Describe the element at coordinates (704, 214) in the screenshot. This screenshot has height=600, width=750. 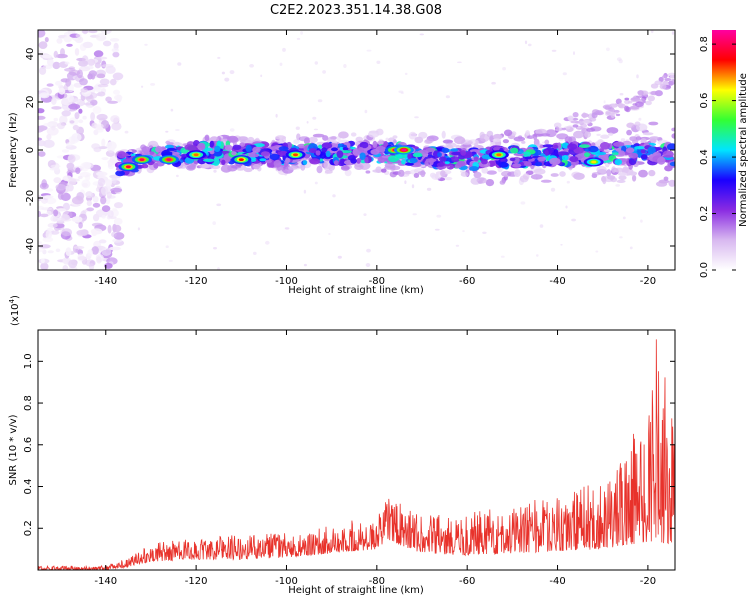
I see `colorbar-tick-label: 0.2` at that location.